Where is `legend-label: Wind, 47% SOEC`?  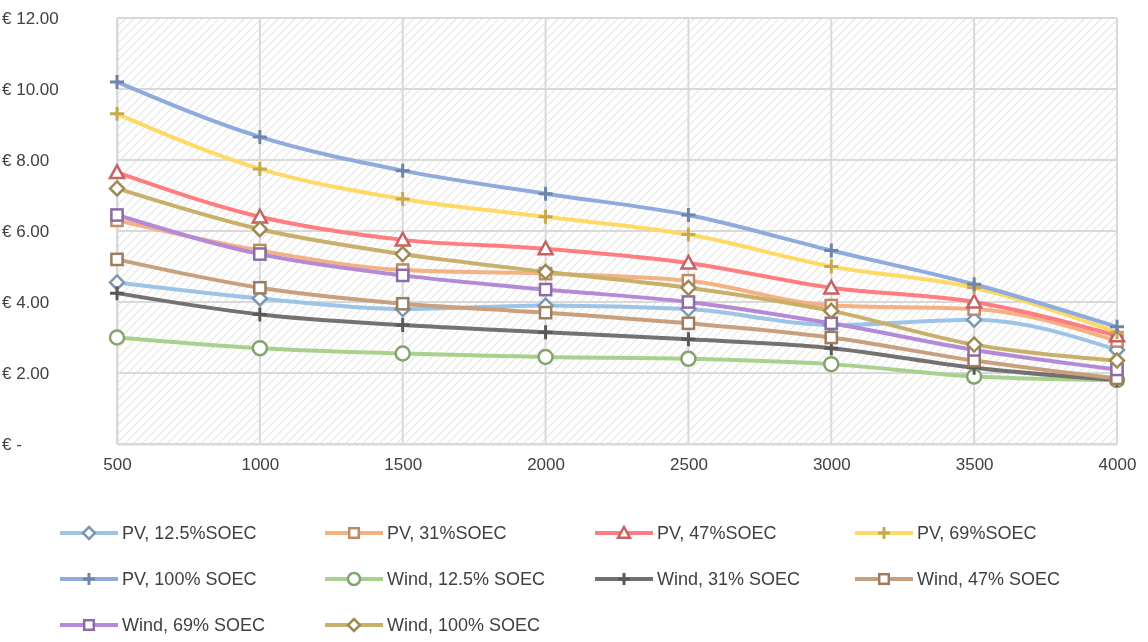
legend-label: Wind, 47% SOEC is located at coordinates (989, 579).